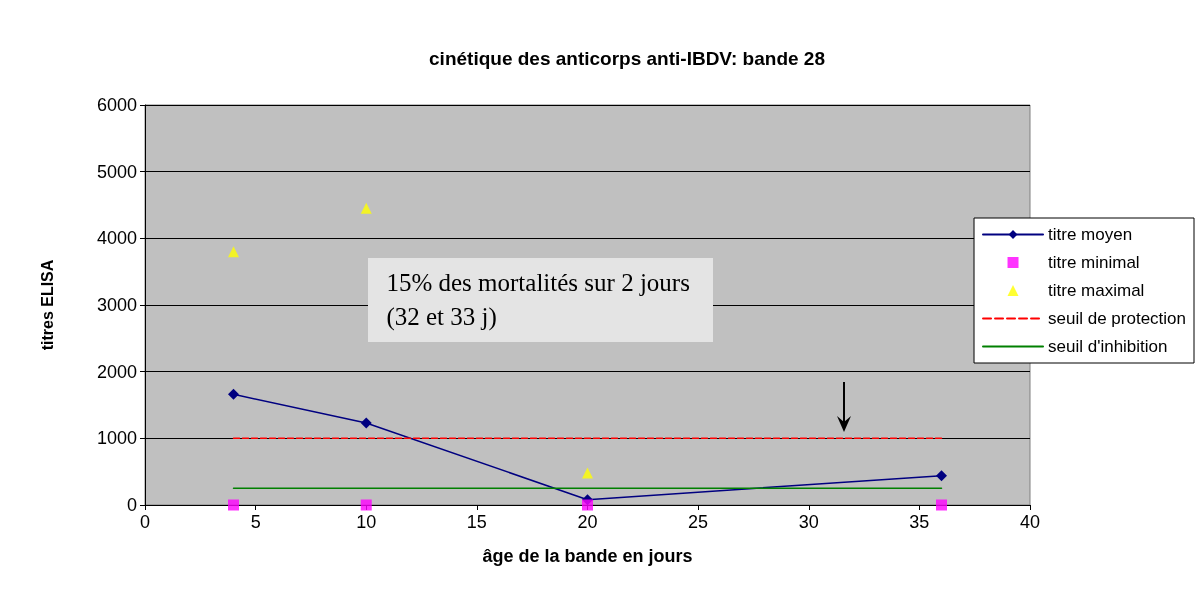 This screenshot has width=1198, height=596. I want to click on y-tick-label: 1000, so click(116, 438).